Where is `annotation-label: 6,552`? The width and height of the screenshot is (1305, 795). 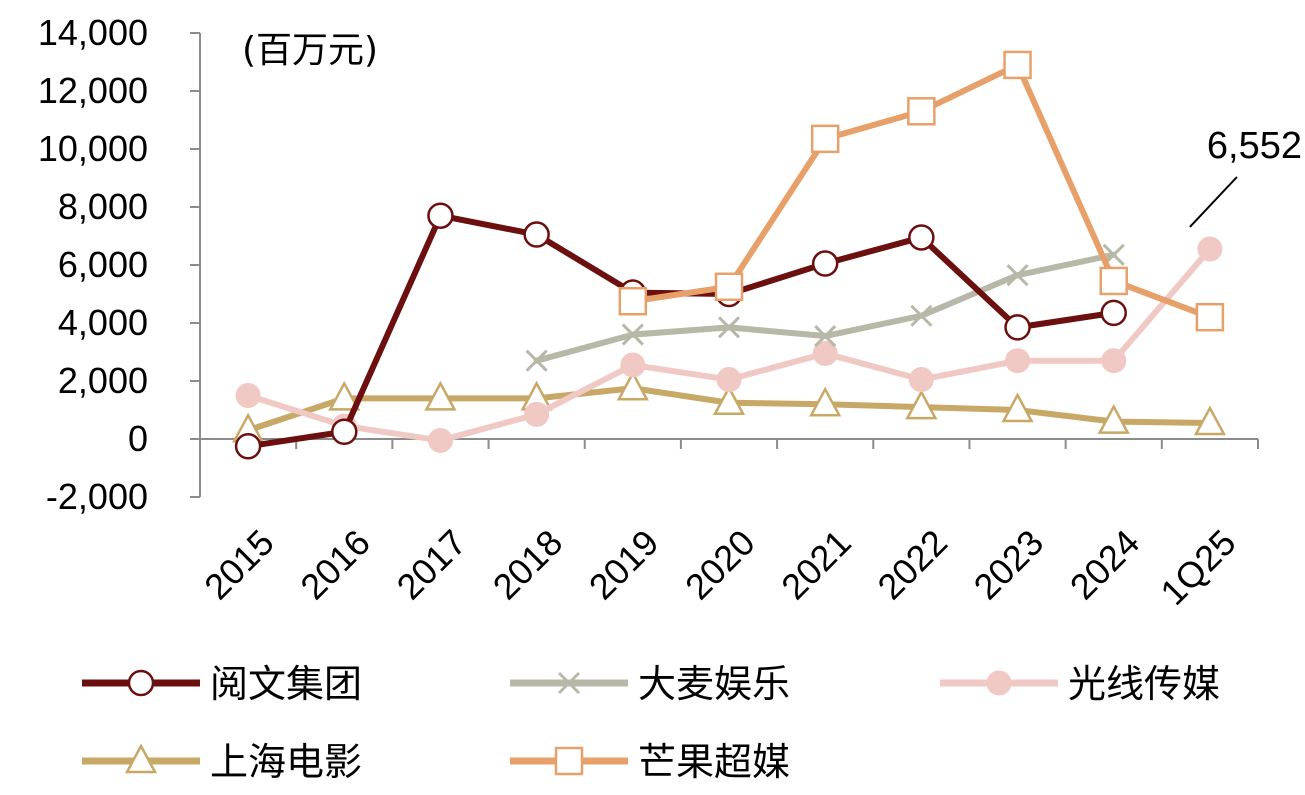
annotation-label: 6,552 is located at coordinates (1254, 146).